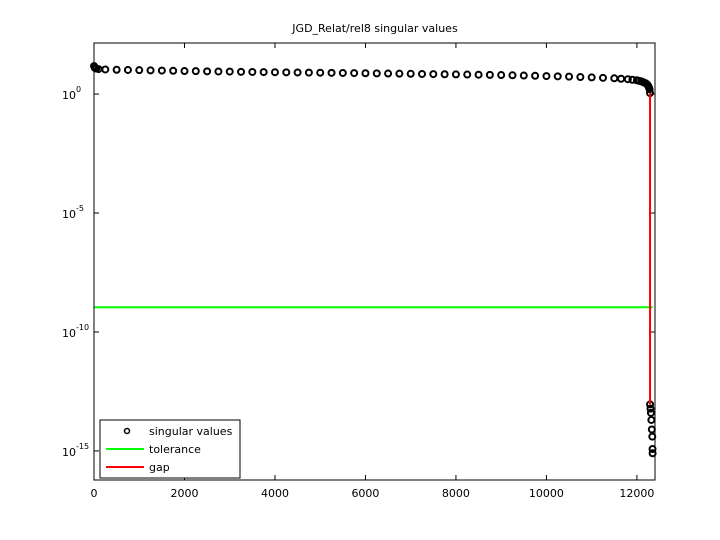 This screenshot has width=720, height=540. What do you see at coordinates (365, 493) in the screenshot?
I see `x-tick-label: 6000` at bounding box center [365, 493].